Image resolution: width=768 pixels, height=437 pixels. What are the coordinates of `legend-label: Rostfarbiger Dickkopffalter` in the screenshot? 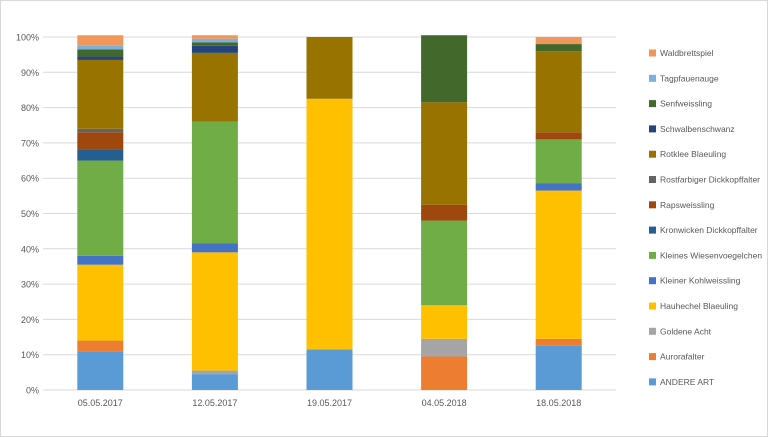 It's located at (710, 180).